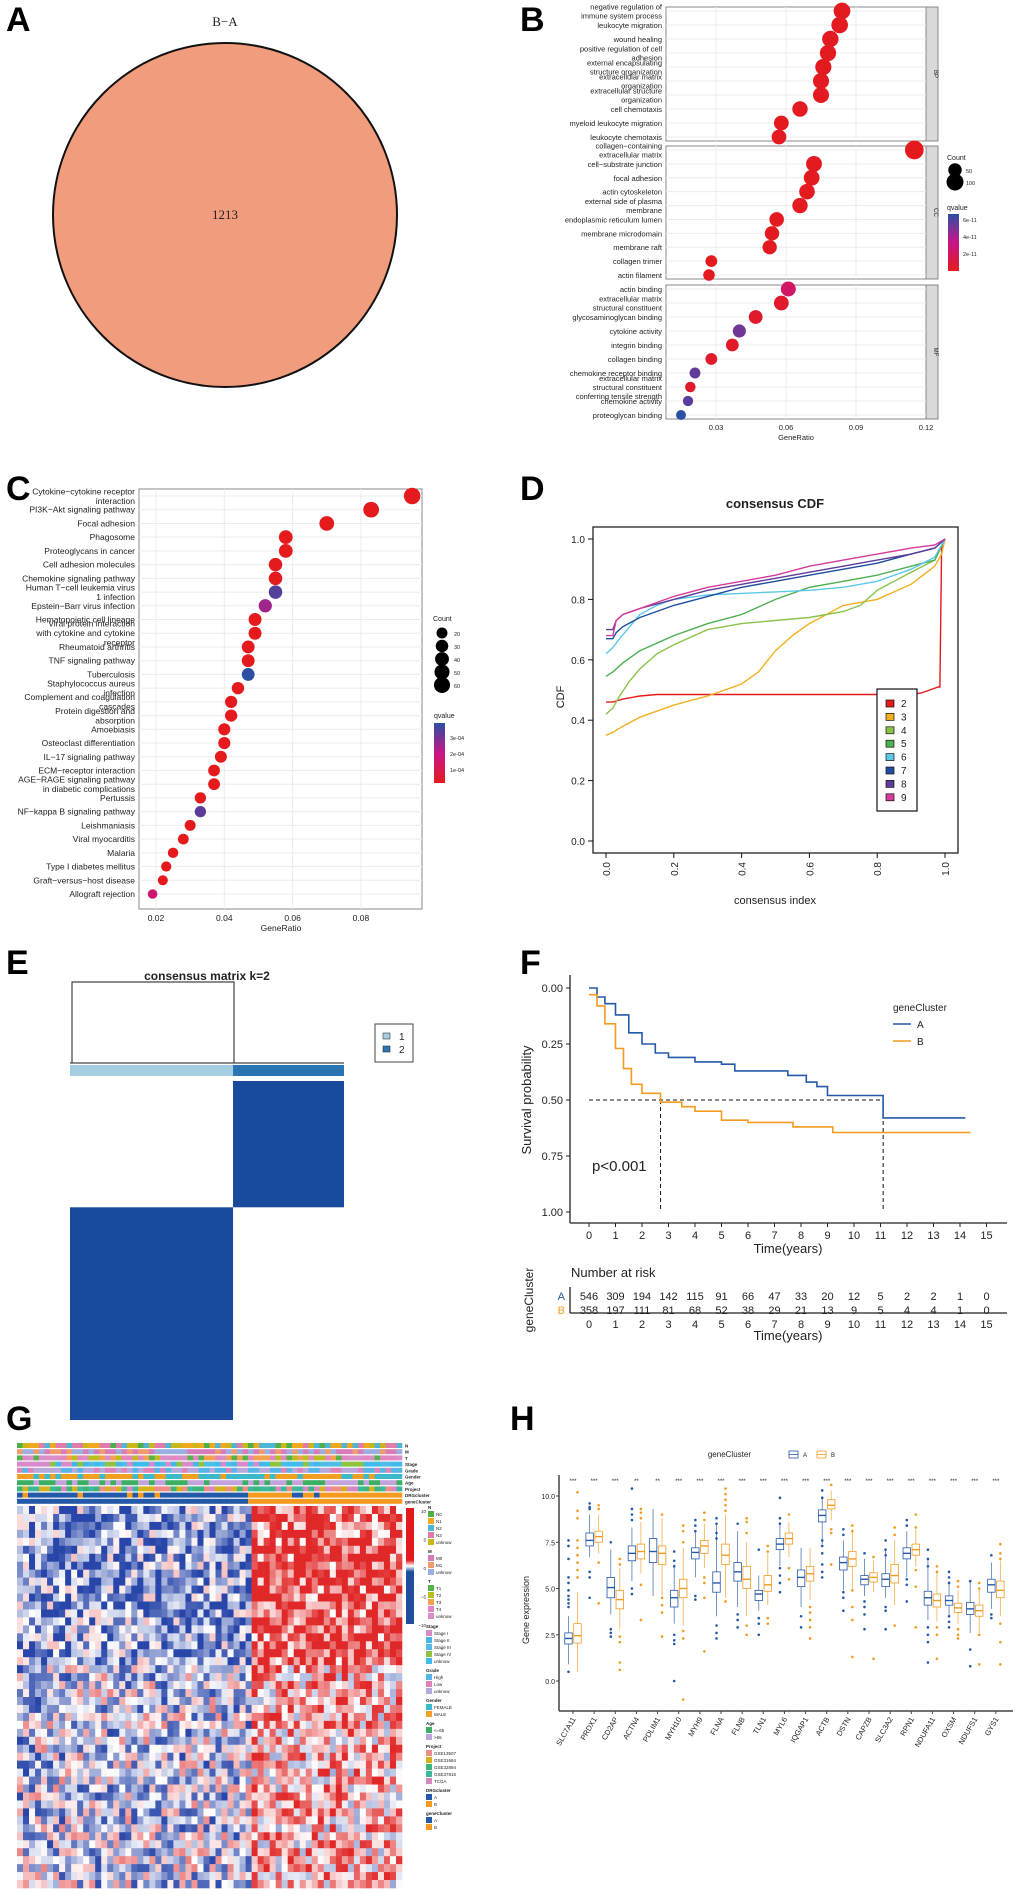 The height and width of the screenshot is (1894, 1020). Describe the element at coordinates (435, 1827) in the screenshot. I see `legend-label: B` at that location.